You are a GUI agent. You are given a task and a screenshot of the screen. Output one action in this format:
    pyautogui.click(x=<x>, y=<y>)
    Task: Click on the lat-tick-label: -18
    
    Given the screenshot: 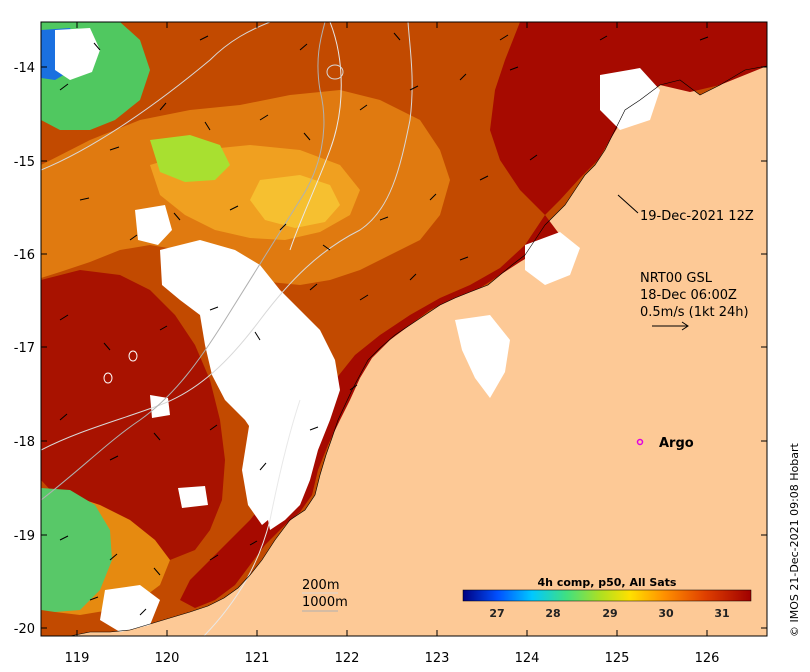 What is the action you would take?
    pyautogui.click(x=24, y=442)
    